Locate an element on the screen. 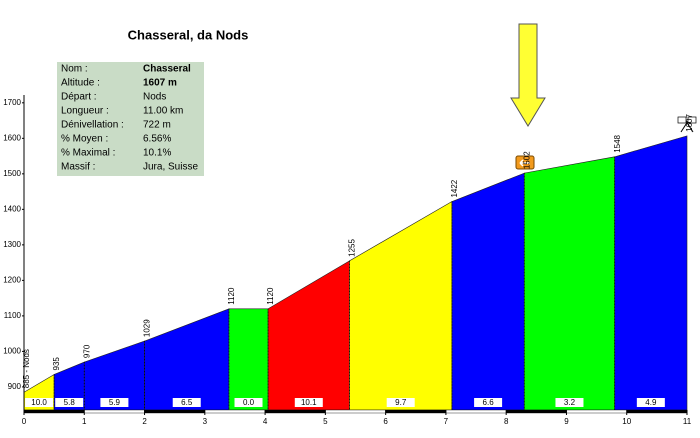  segment-label: 10.1 is located at coordinates (309, 402).